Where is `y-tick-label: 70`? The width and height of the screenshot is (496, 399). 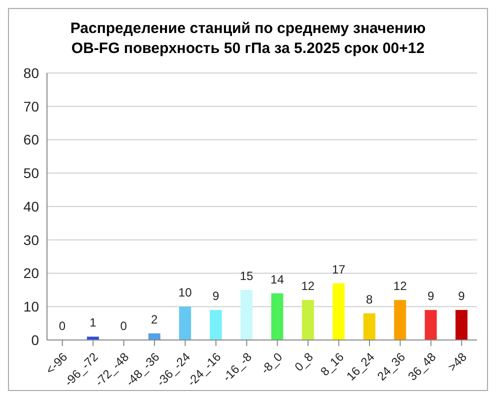 y-tick-label: 70 is located at coordinates (31, 106).